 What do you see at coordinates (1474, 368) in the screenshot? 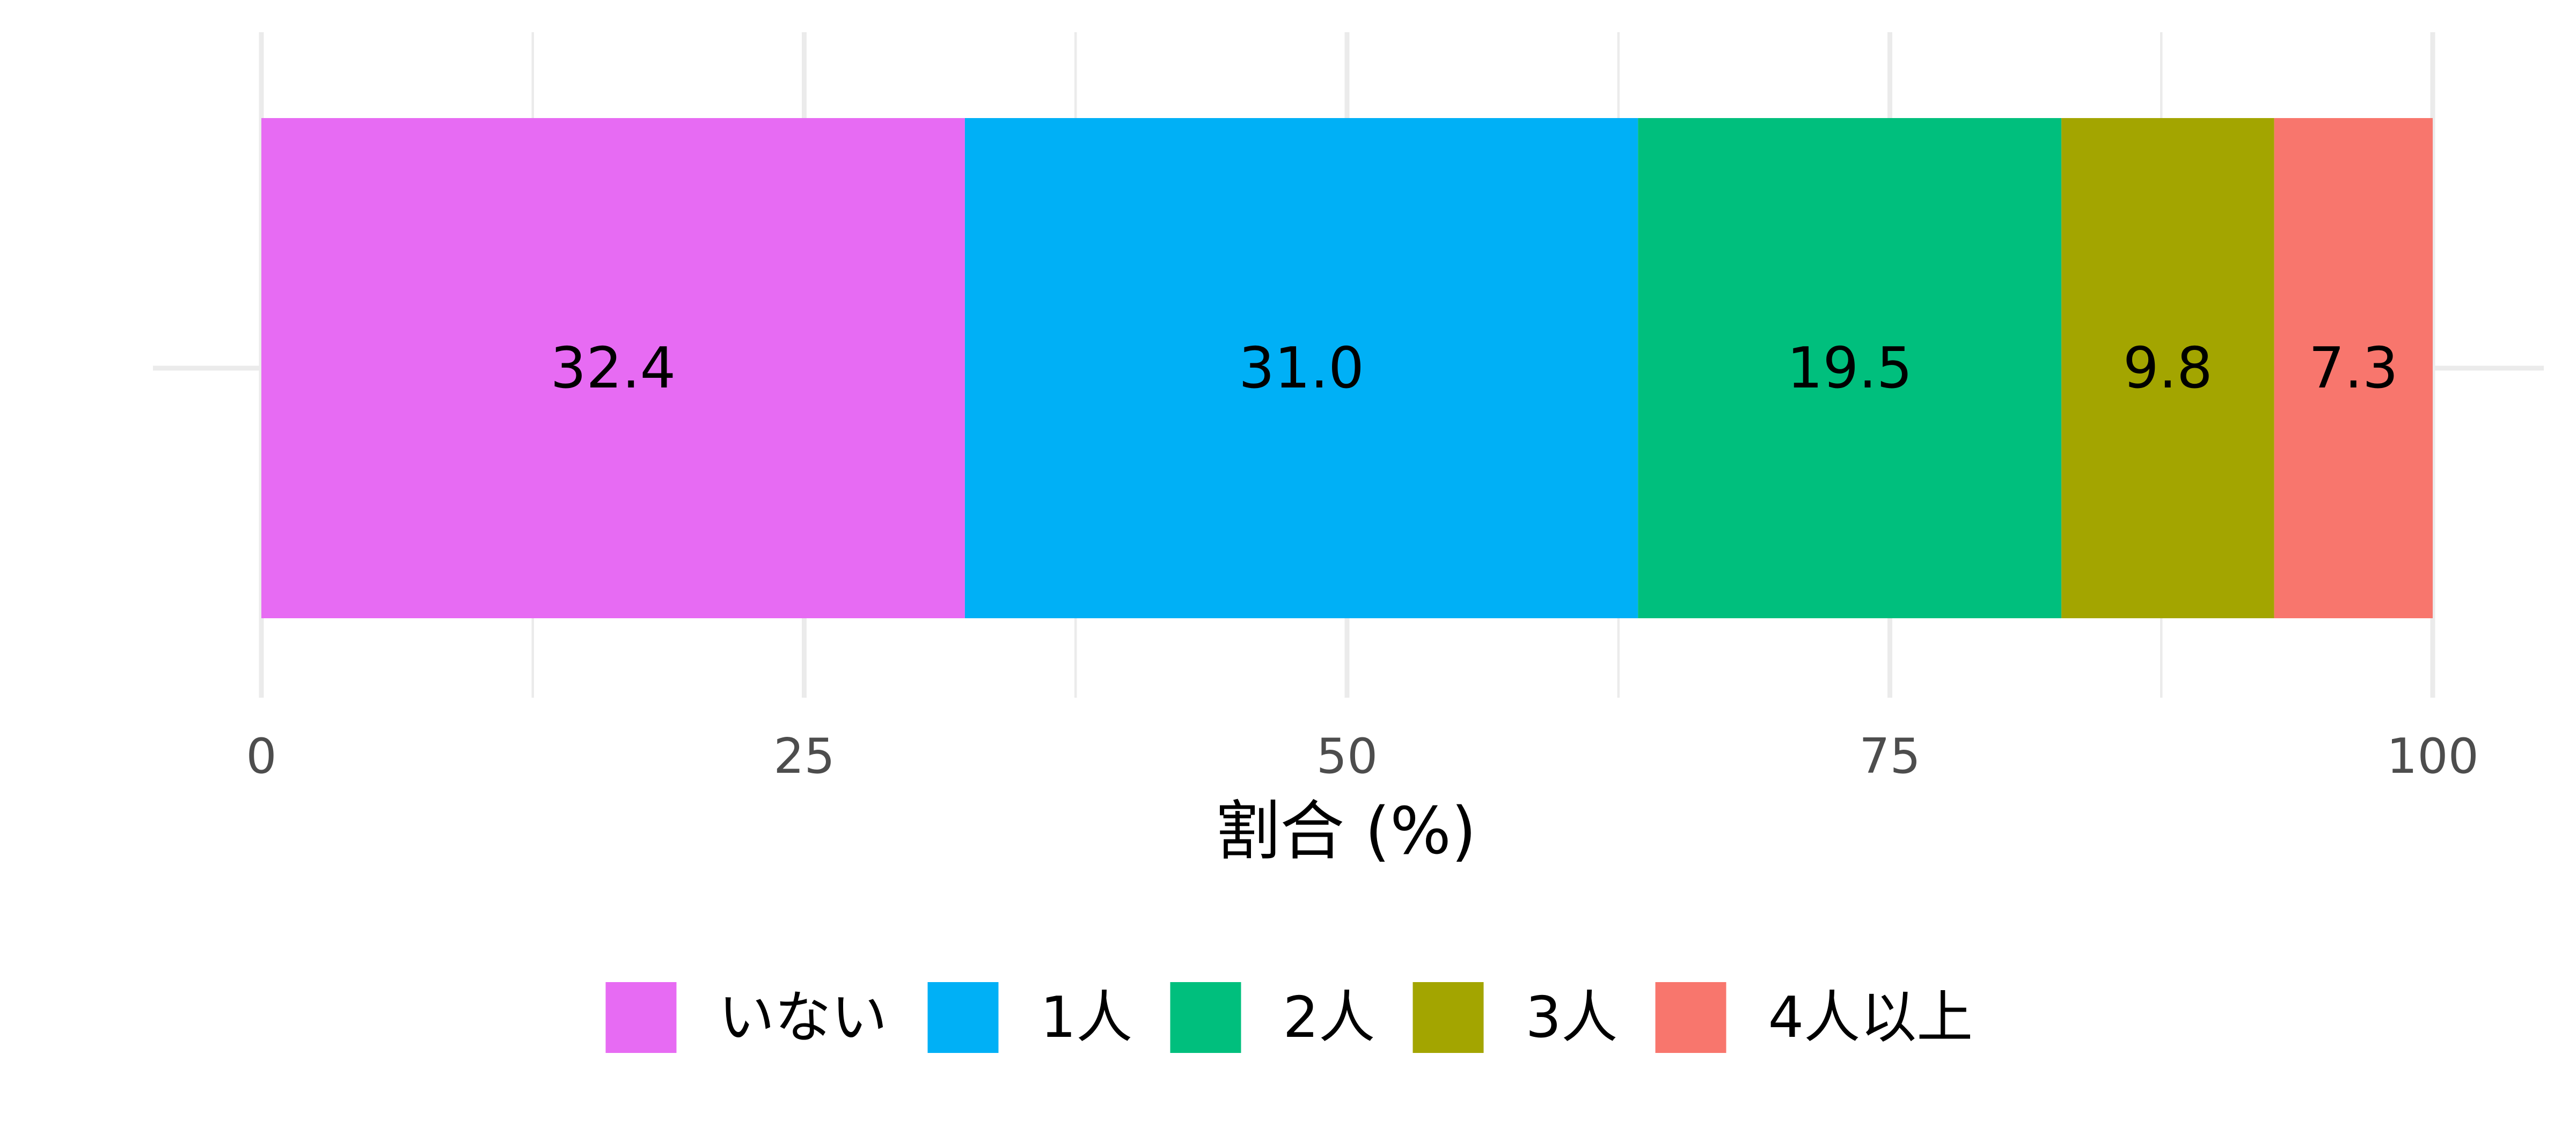
I see `bar-value-labels: 32.4 31.0 19.5 9.8 7.3` at bounding box center [1474, 368].